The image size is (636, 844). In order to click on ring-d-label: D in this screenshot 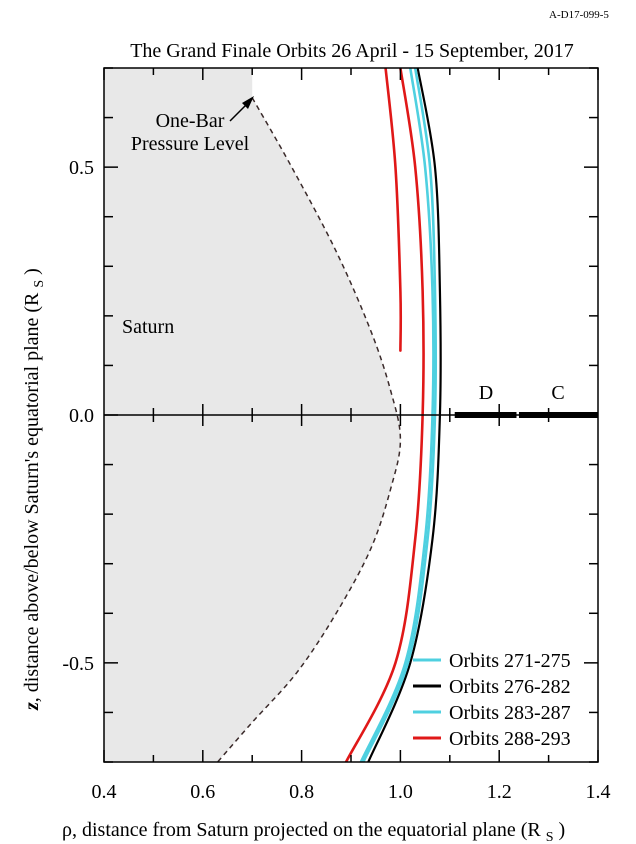, I will do `click(486, 393)`.